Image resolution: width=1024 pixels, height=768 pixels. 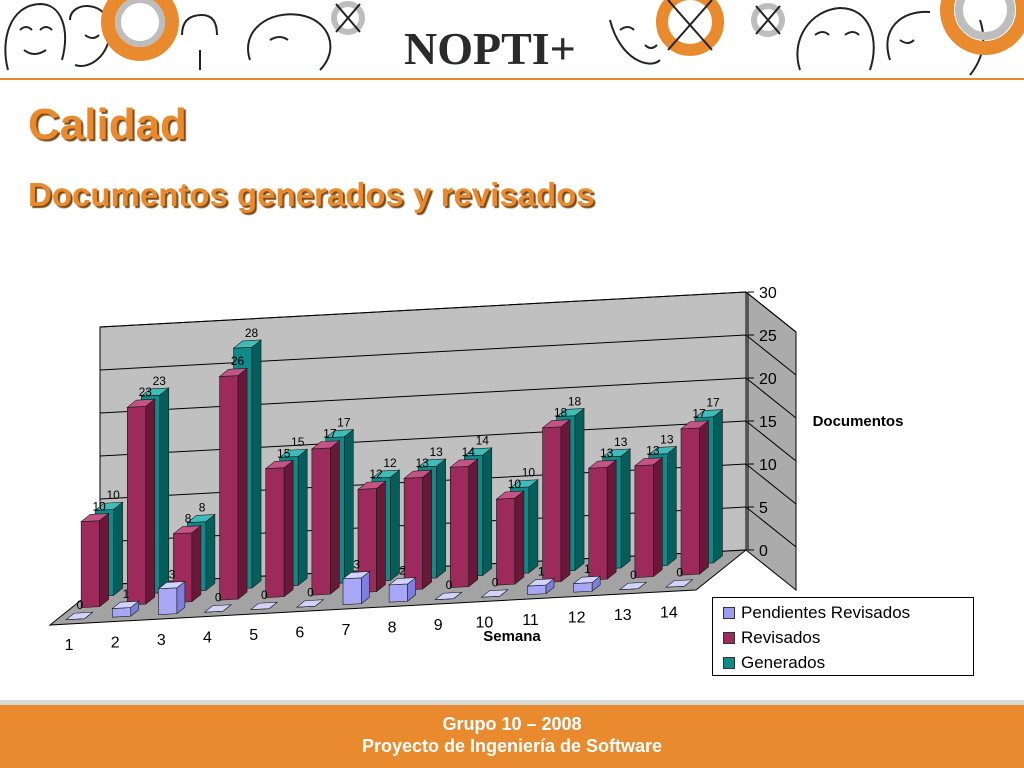 What do you see at coordinates (252, 333) in the screenshot?
I see `data-label-generados: 28` at bounding box center [252, 333].